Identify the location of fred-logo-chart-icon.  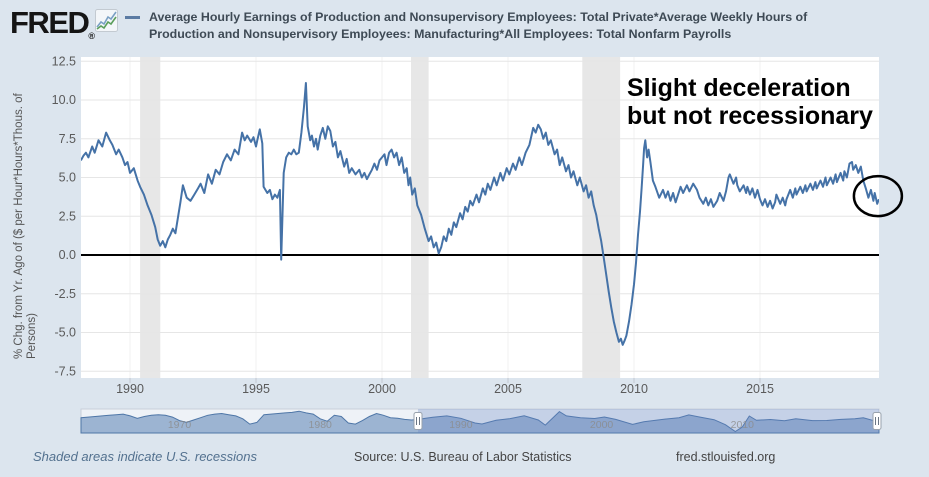
(106, 20).